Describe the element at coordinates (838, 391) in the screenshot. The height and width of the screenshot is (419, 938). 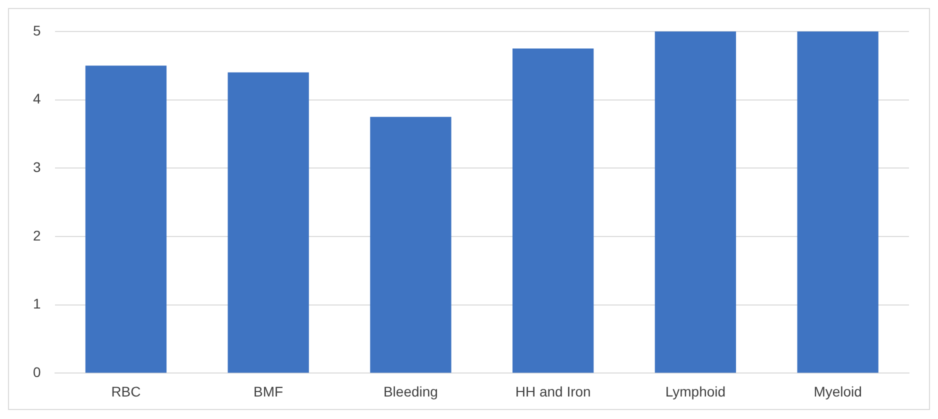
I see `x-tick-label: Myeloid` at that location.